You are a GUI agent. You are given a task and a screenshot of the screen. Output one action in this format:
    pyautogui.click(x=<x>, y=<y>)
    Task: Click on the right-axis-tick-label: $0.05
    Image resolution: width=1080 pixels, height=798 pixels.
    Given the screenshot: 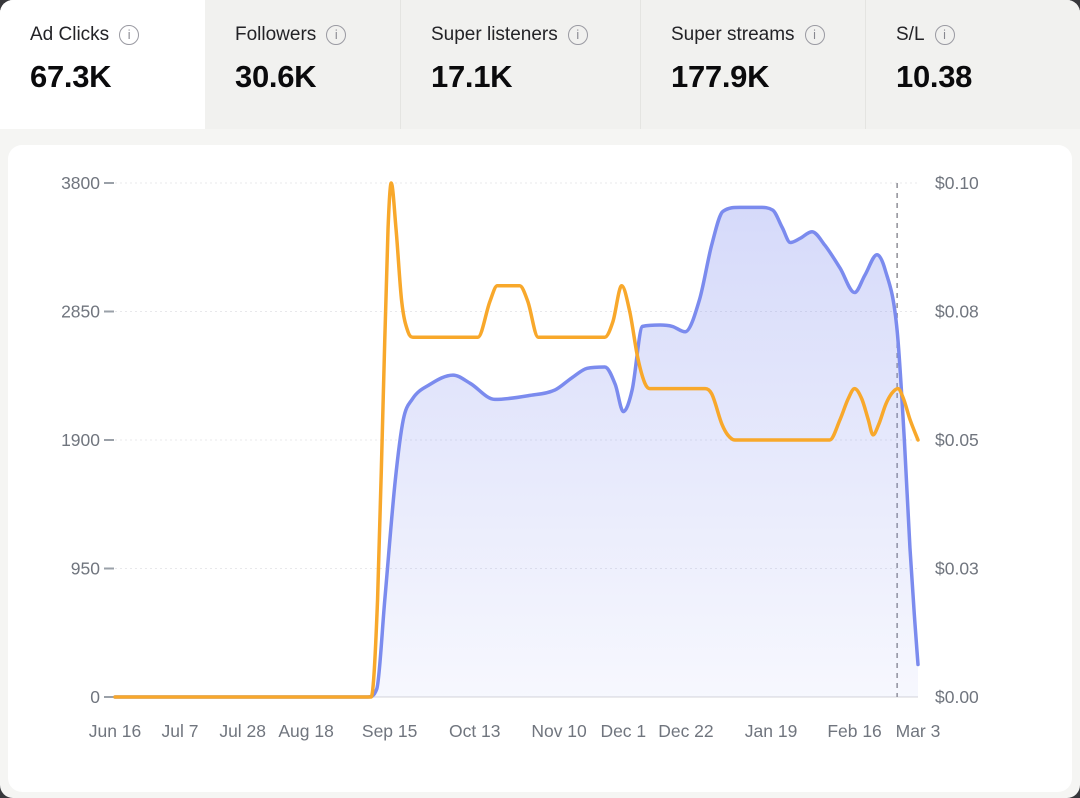 What is the action you would take?
    pyautogui.click(x=957, y=440)
    